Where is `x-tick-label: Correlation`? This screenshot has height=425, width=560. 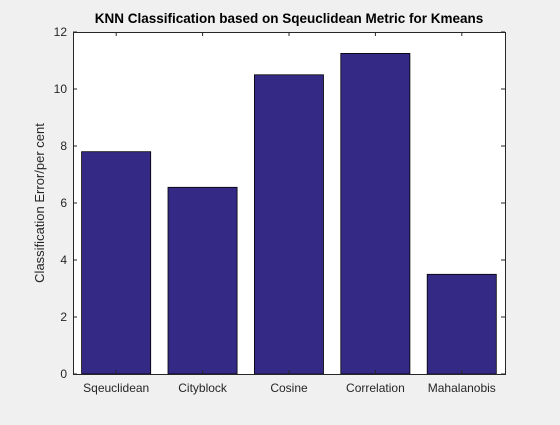
x-tick-label: Correlation is located at coordinates (375, 388).